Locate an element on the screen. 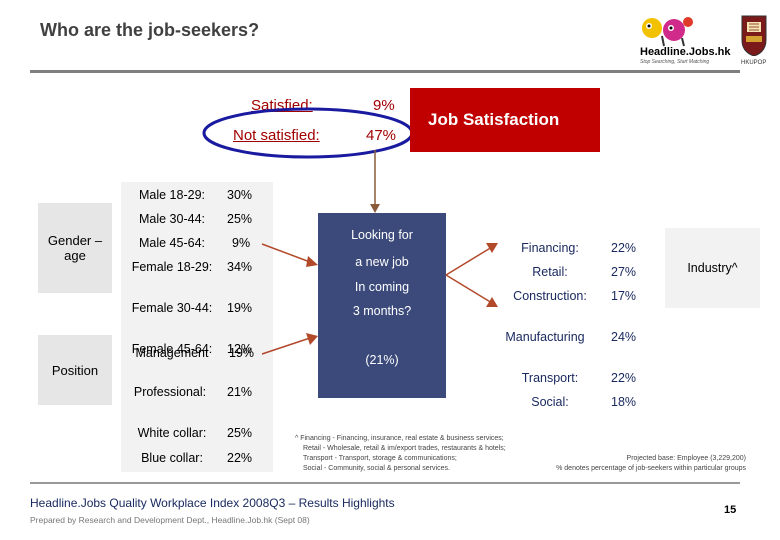 The width and height of the screenshot is (780, 540). job-satisfaction-box is located at coordinates (505, 120).